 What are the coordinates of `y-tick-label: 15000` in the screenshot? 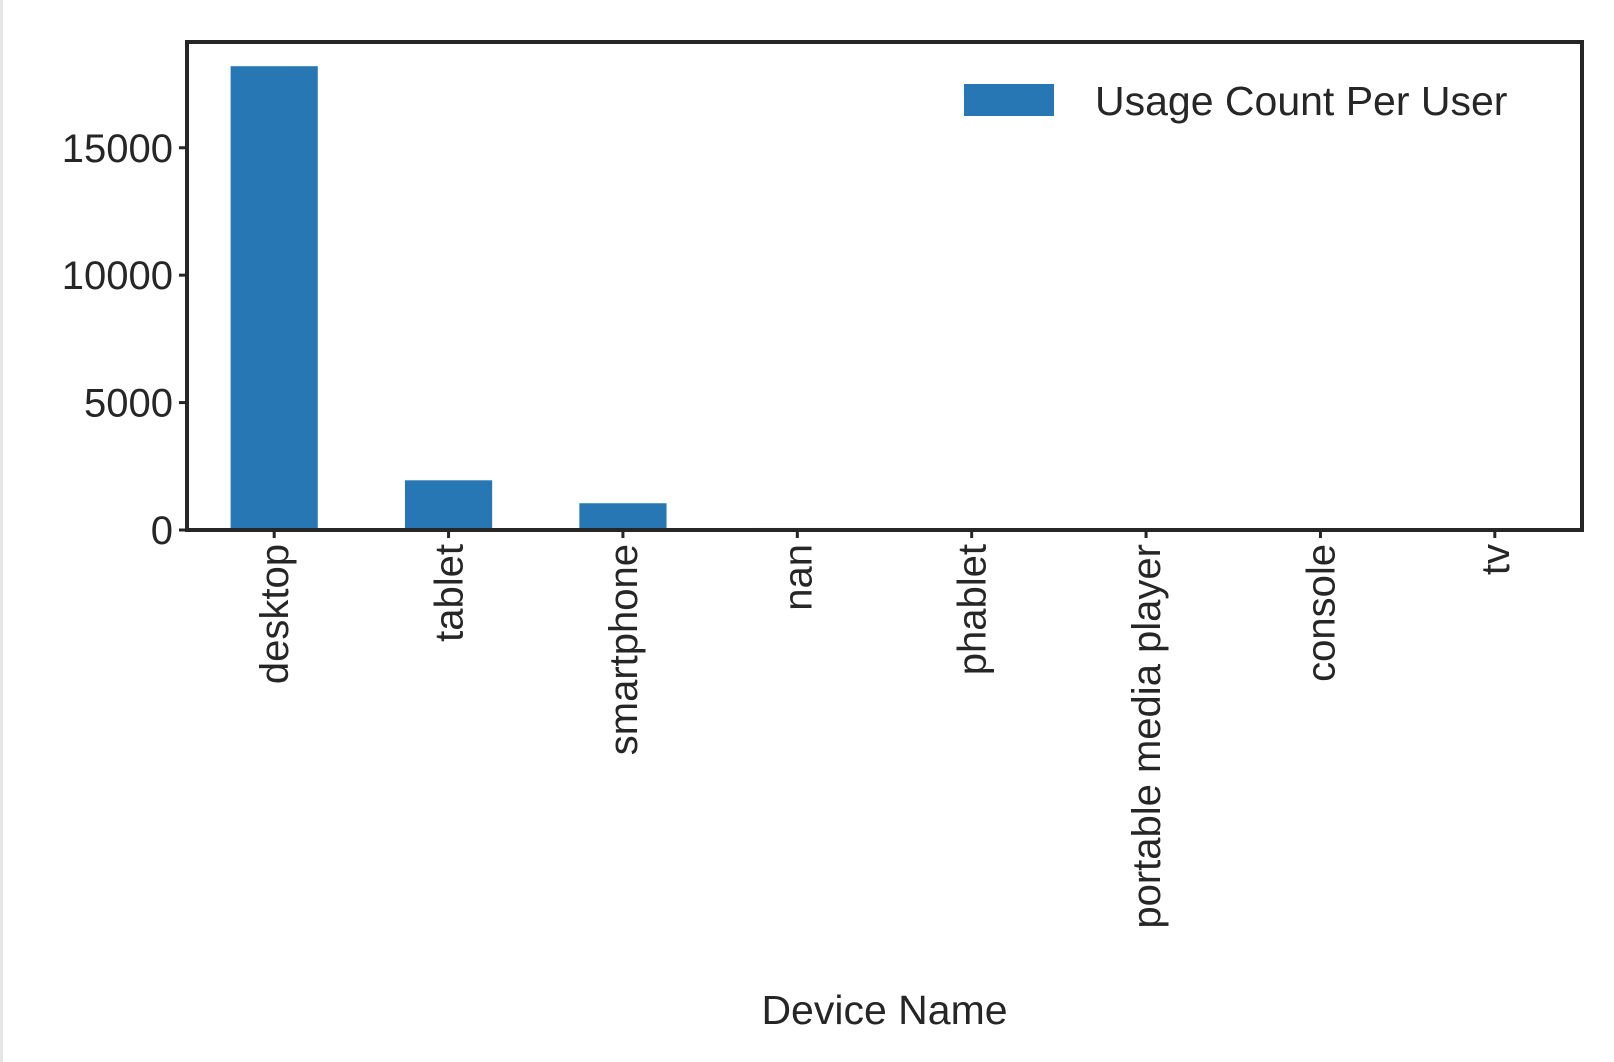 It's located at (117, 149).